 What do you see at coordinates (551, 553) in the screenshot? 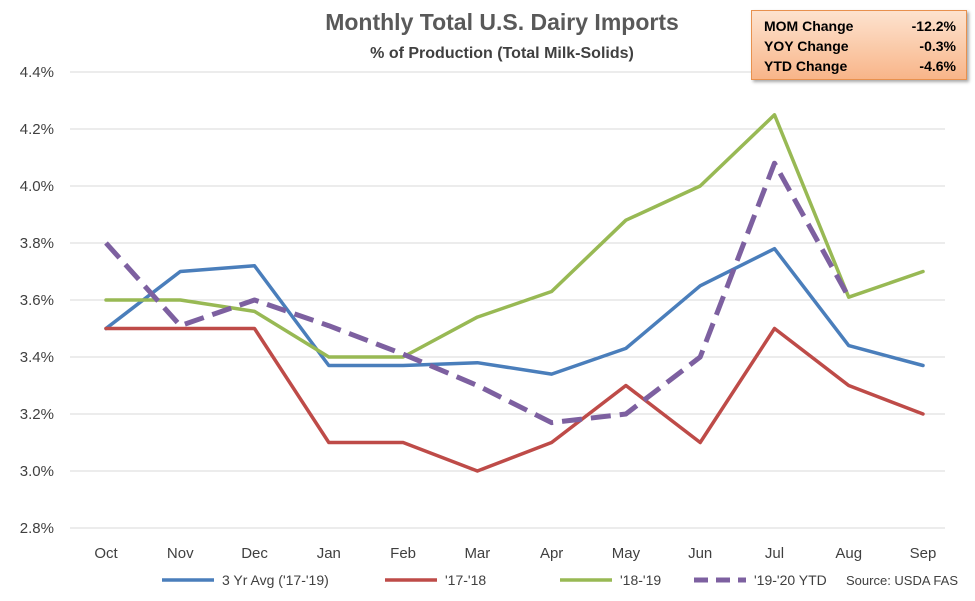
I see `x-tick-label: Apr` at bounding box center [551, 553].